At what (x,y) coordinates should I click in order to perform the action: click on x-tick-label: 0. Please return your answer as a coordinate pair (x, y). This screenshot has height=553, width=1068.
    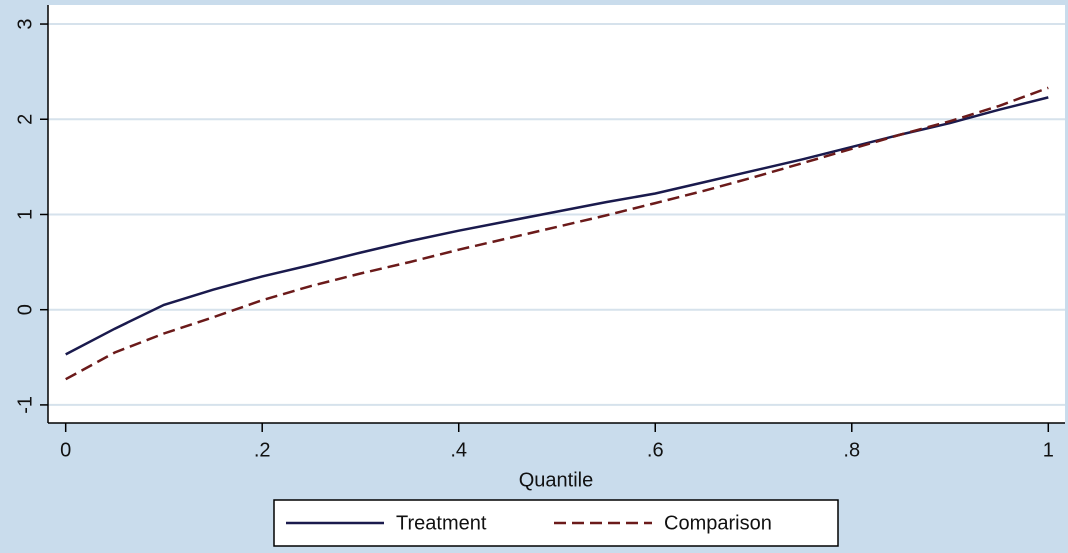
    Looking at the image, I should click on (65, 450).